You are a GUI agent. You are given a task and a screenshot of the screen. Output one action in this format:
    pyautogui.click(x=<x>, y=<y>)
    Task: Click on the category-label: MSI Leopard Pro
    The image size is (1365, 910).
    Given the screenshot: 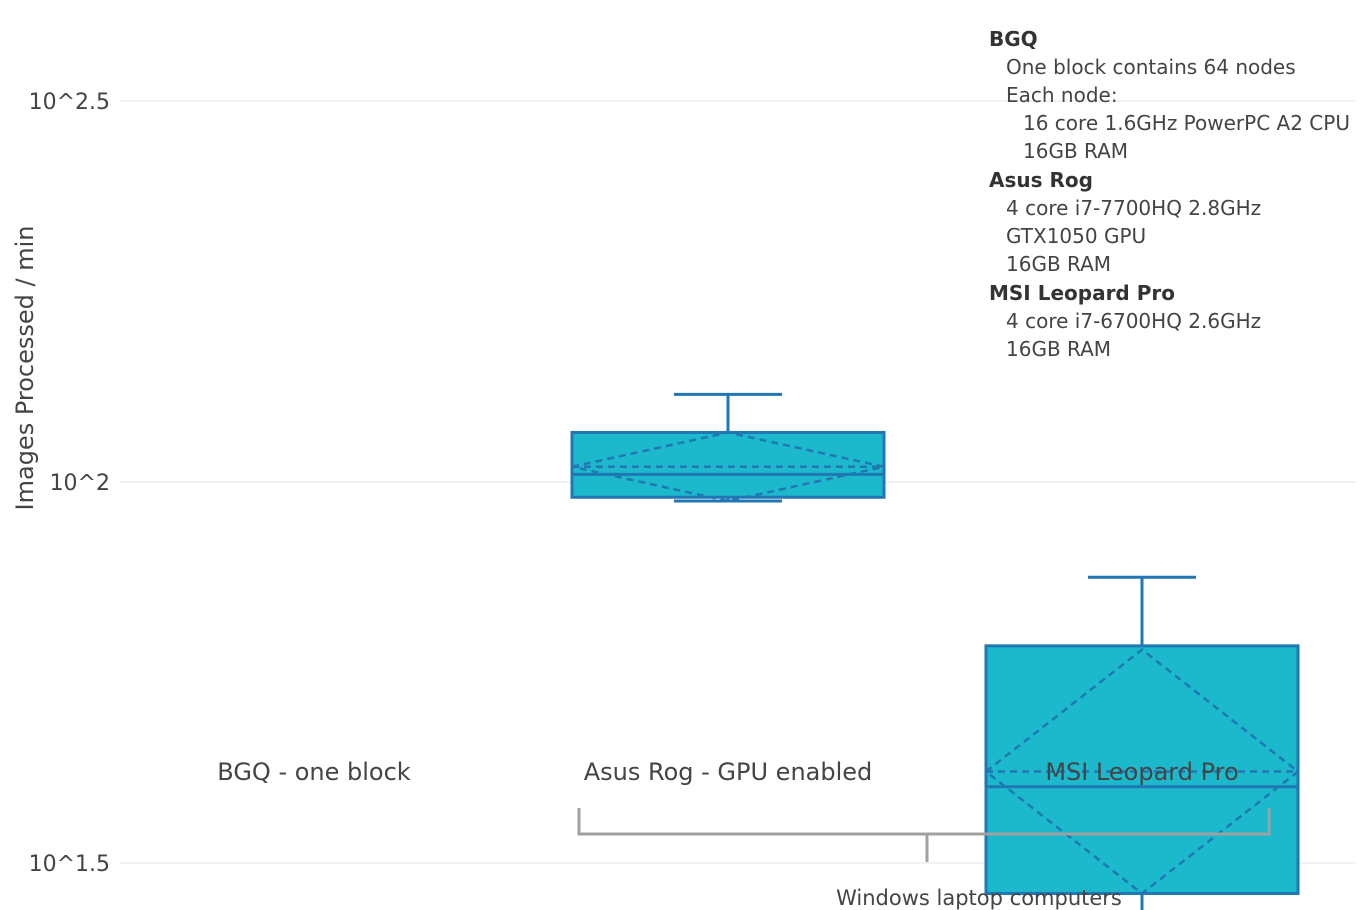 What is the action you would take?
    pyautogui.click(x=1141, y=772)
    